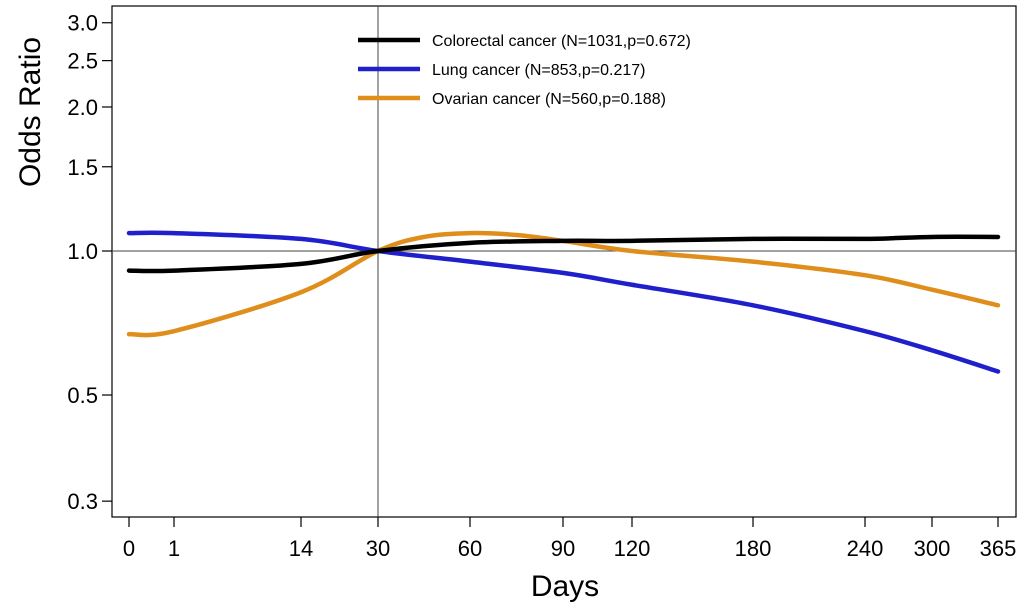 The height and width of the screenshot is (610, 1024). What do you see at coordinates (301, 548) in the screenshot?
I see `x-tick-label: 14` at bounding box center [301, 548].